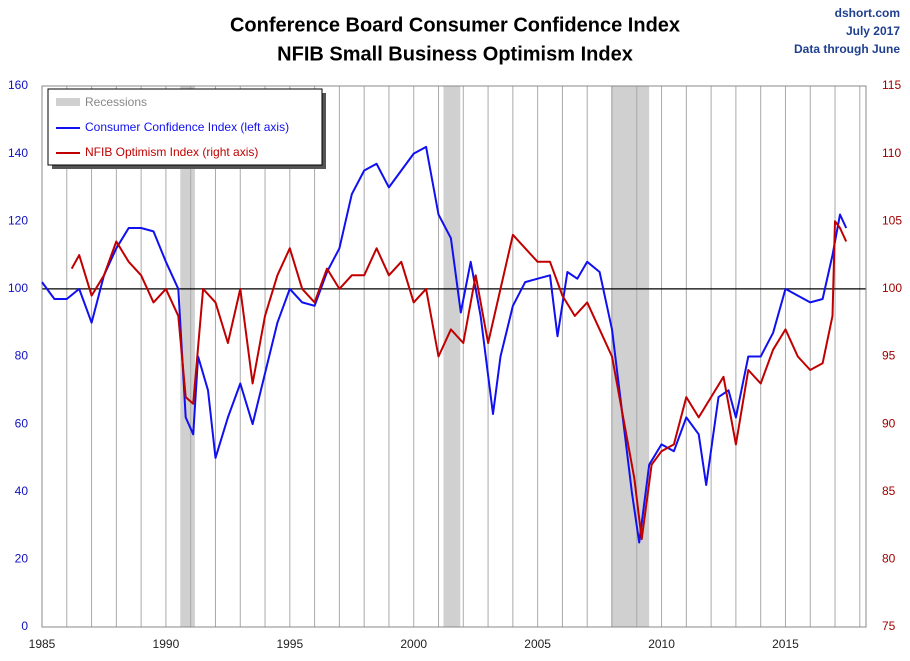  What do you see at coordinates (891, 153) in the screenshot?
I see `y2-tick-label: 110` at bounding box center [891, 153].